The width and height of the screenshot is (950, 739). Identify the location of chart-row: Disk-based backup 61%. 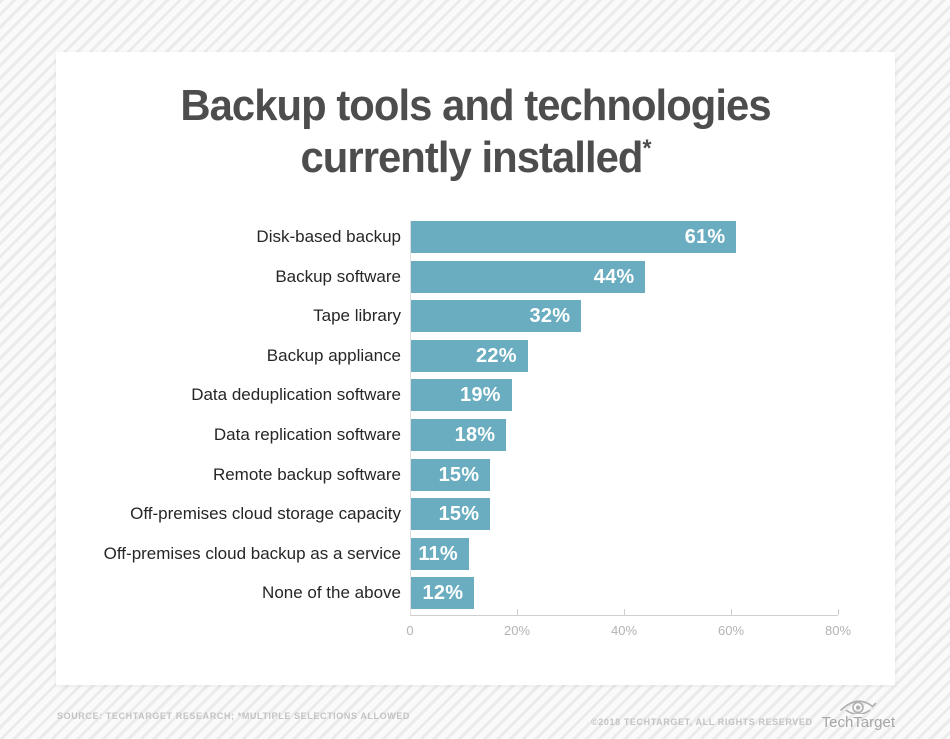
(475, 237).